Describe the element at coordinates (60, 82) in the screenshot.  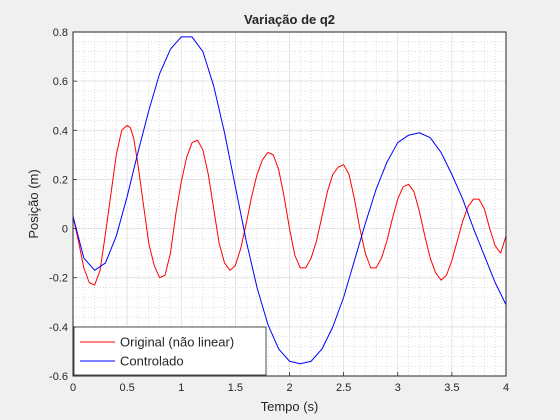
I see `y-tick-label: 0.6` at that location.